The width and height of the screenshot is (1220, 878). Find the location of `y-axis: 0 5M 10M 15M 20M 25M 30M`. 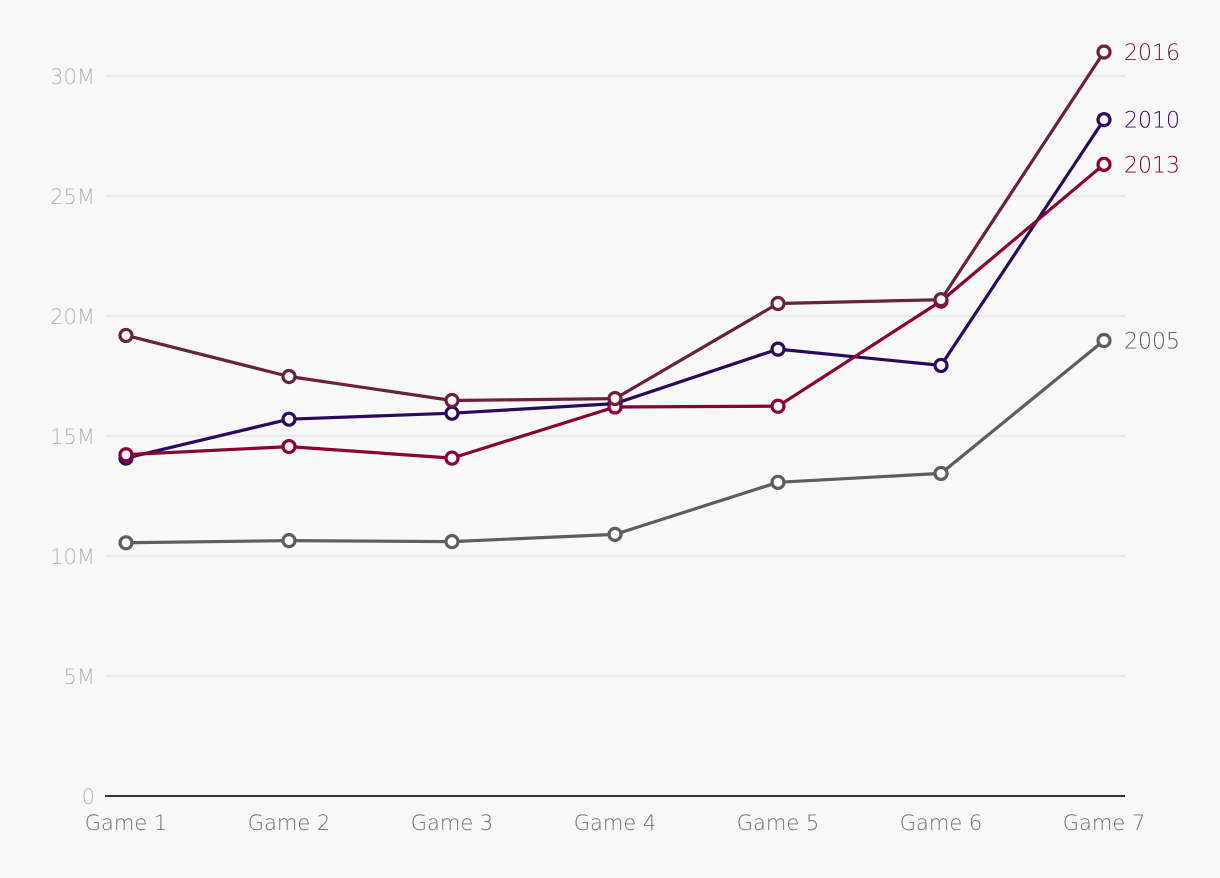

y-axis: 0 5M 10M 15M 20M 25M 30M is located at coordinates (72, 437).